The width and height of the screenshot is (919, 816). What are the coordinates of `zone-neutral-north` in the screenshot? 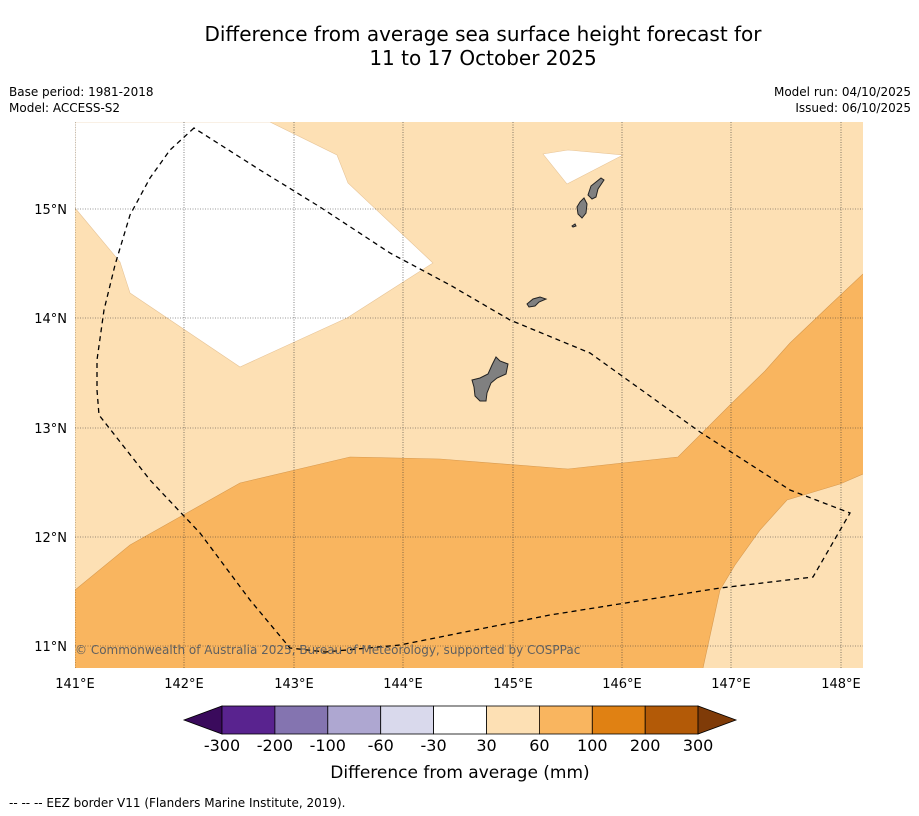 It's located at (583, 167).